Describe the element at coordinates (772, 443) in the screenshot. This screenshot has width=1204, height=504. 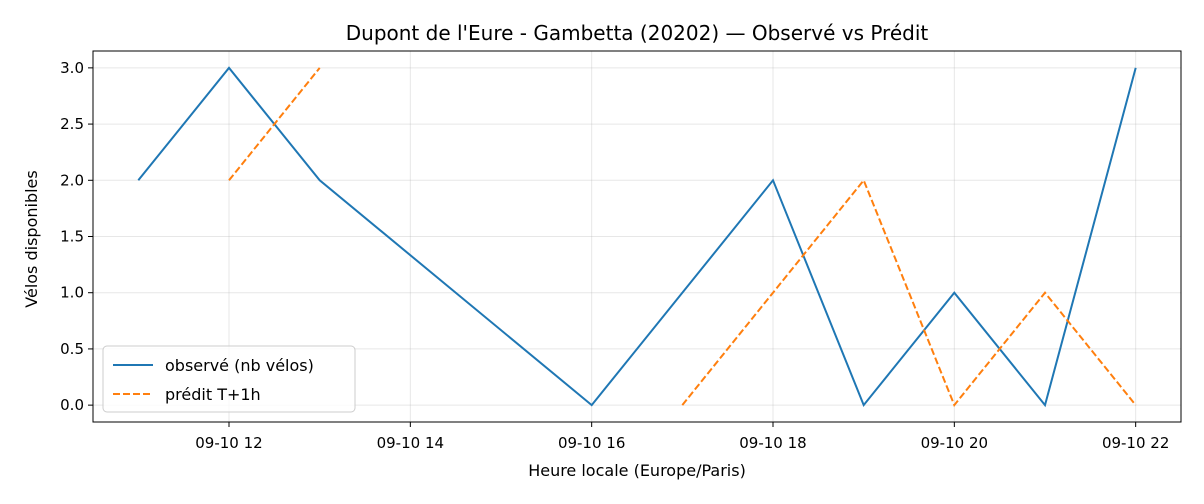
I see `x-tick-label: 09-10 18` at that location.